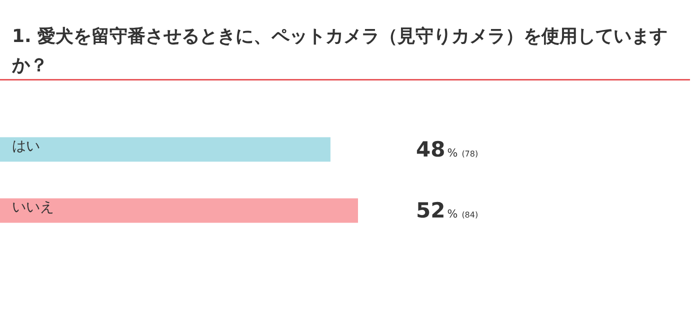 This screenshot has width=699, height=327. Describe the element at coordinates (26, 146) in the screenshot. I see `y-tick-label: はい` at that location.